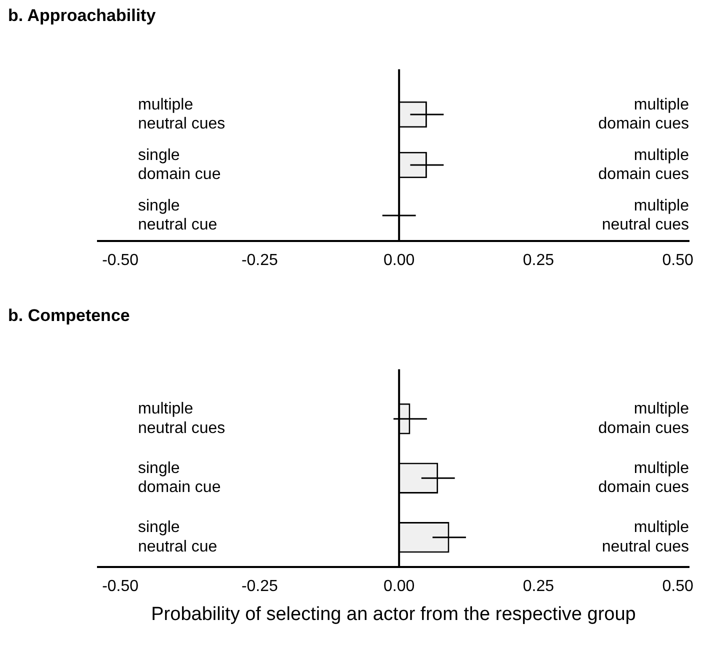 The height and width of the screenshot is (667, 707). Describe the element at coordinates (82, 16) in the screenshot. I see `chart-title: b. Approachability` at that location.